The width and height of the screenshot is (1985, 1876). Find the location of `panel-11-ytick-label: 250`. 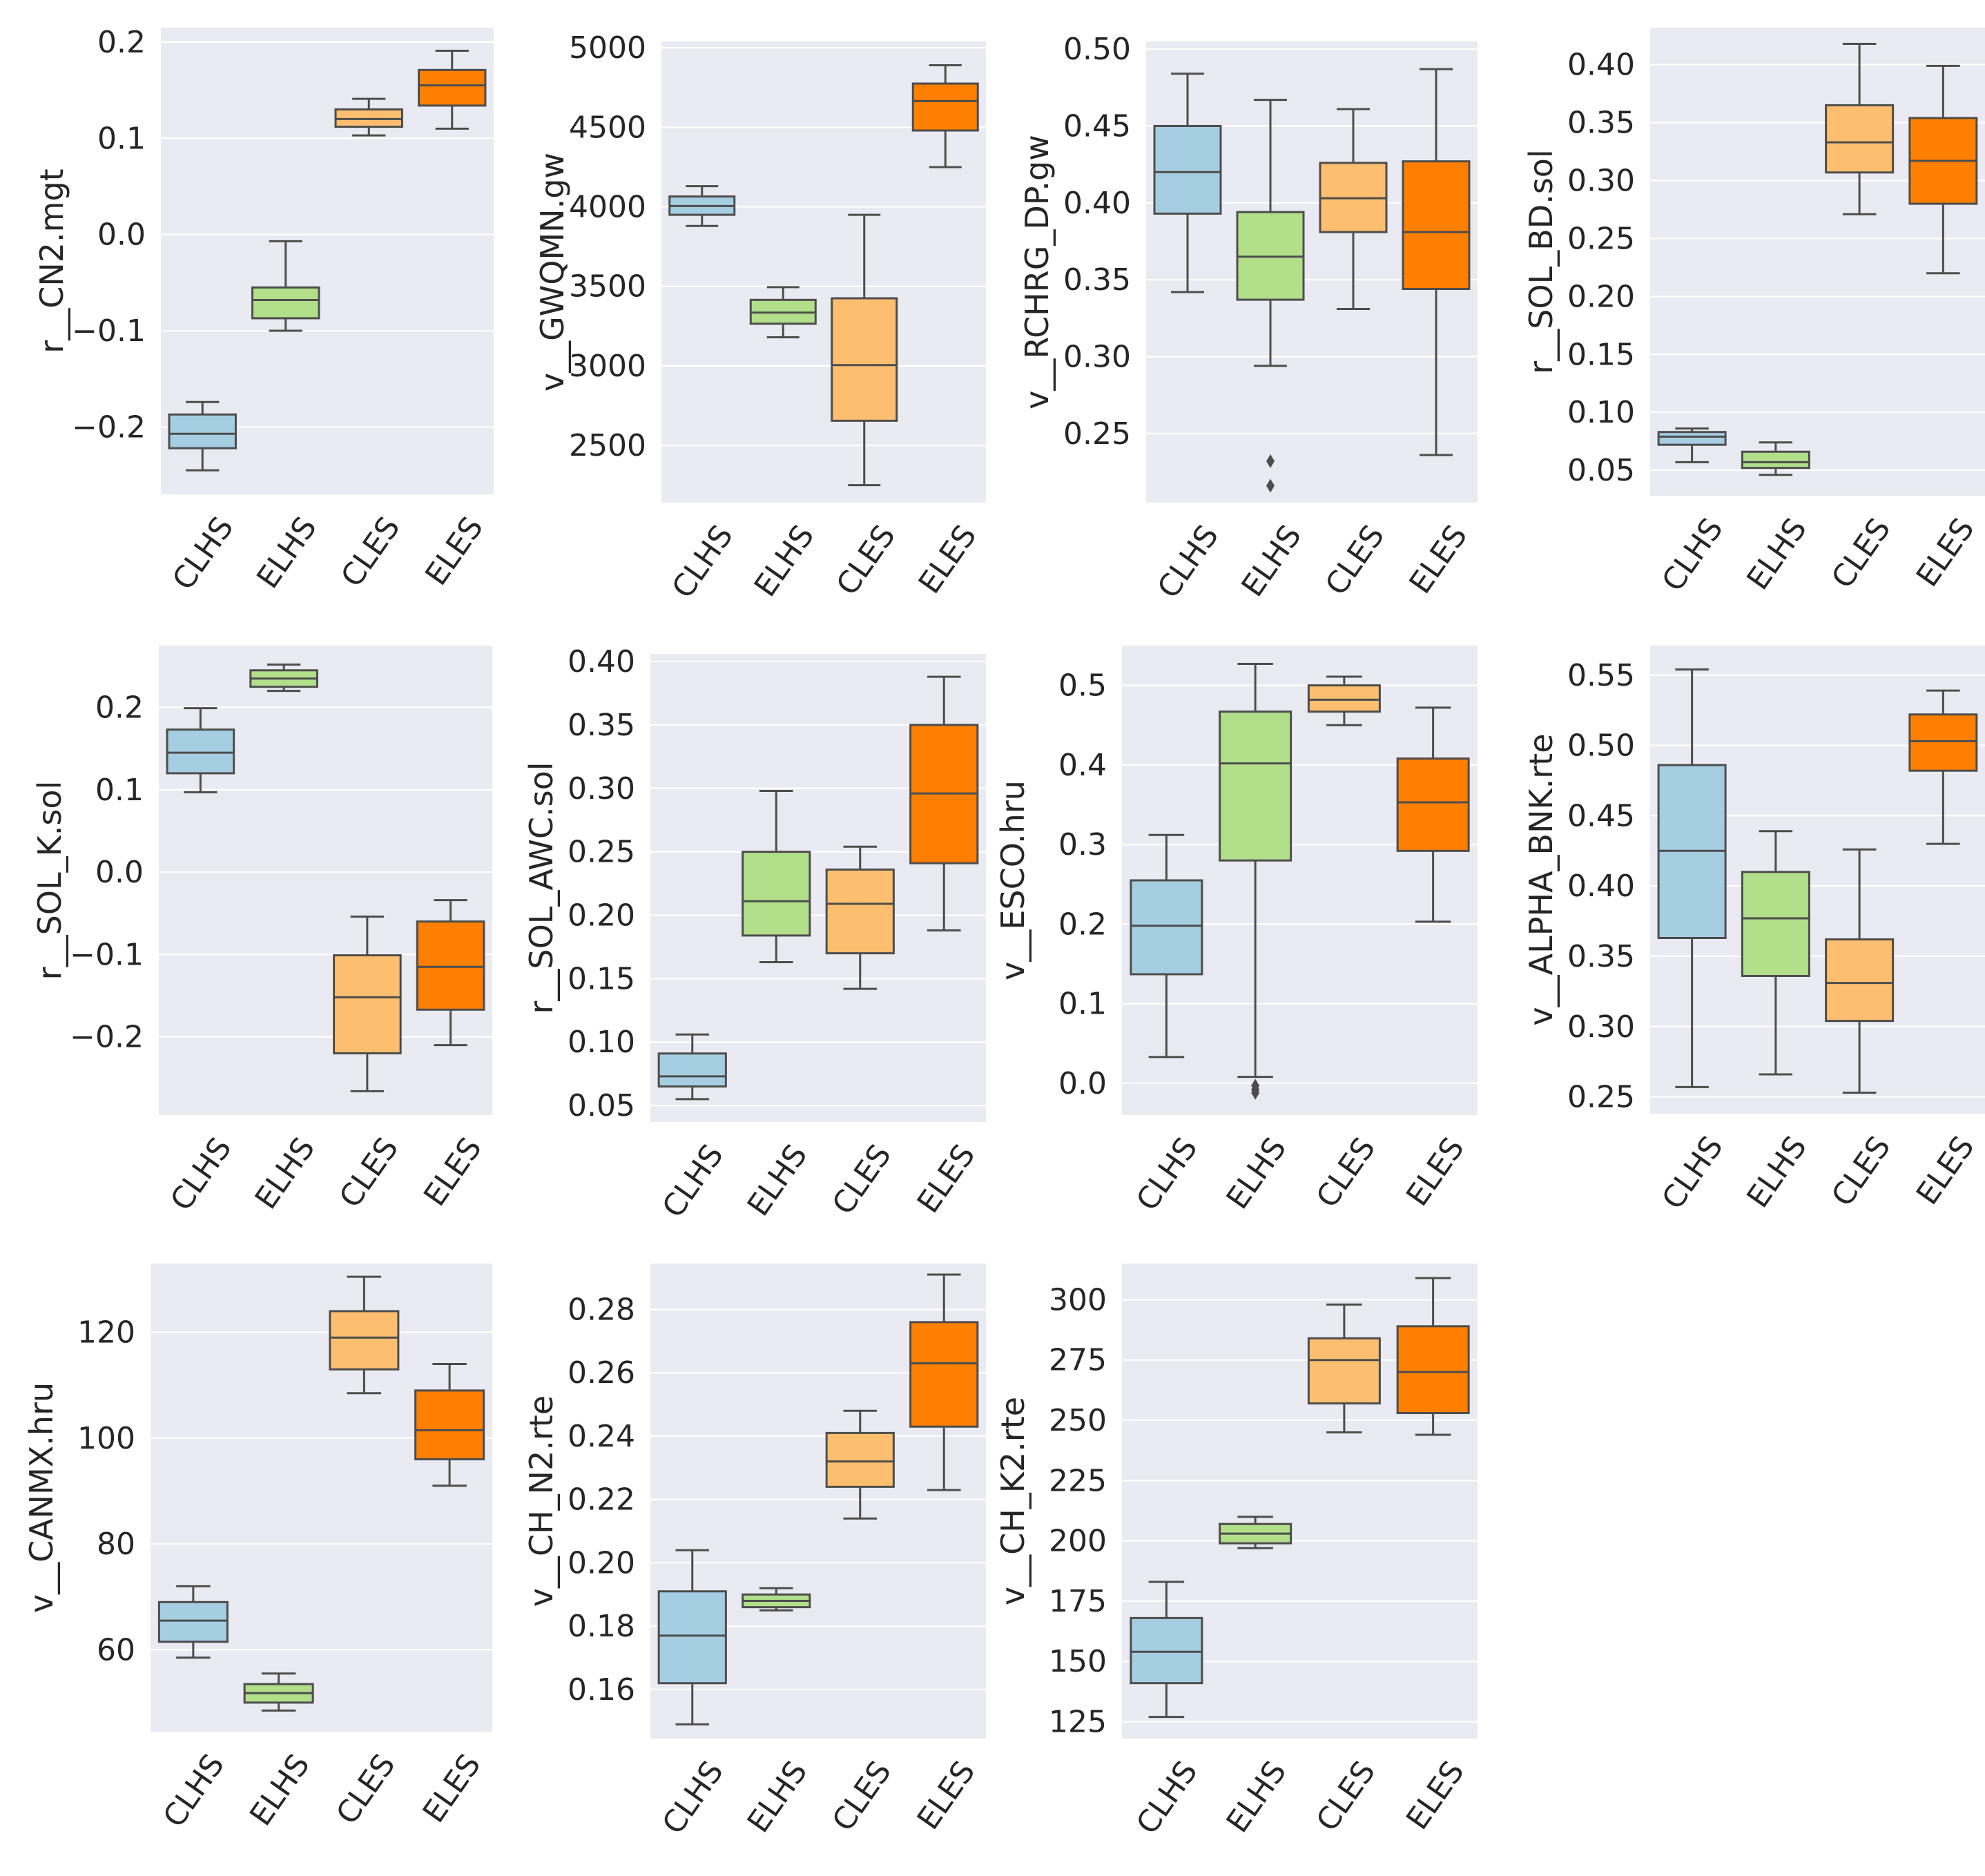

panel-11-ytick-label: 250 is located at coordinates (1078, 1420).